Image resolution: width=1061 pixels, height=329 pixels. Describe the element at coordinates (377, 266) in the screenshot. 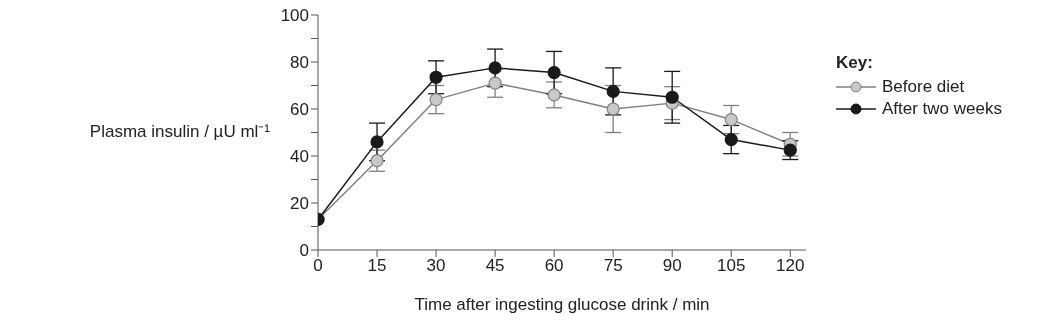

I see `x-tick-label: 15` at that location.